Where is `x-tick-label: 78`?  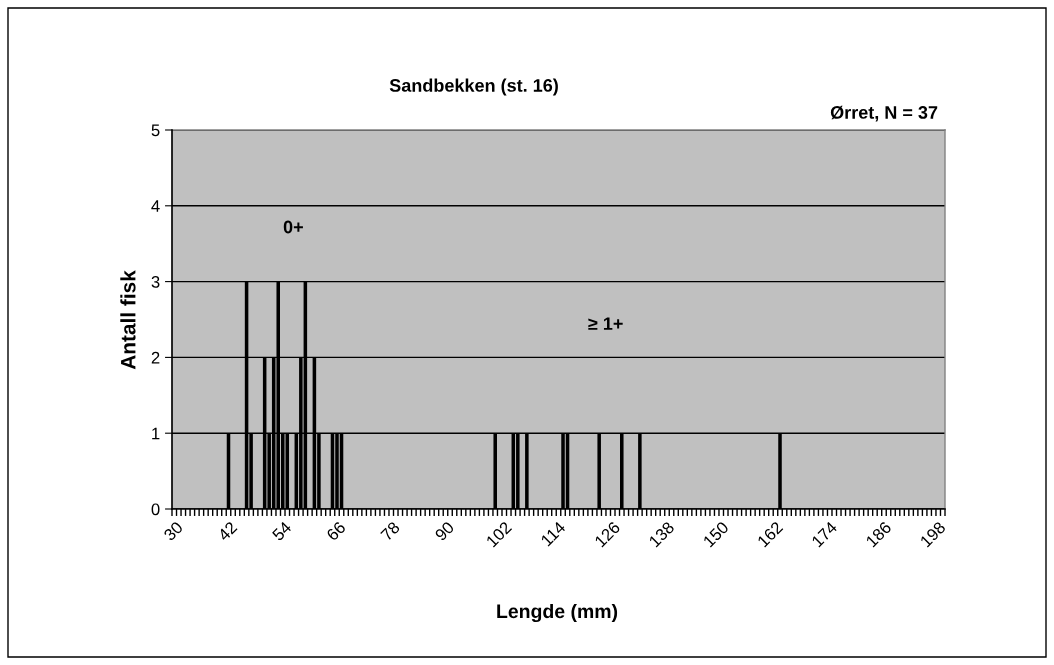 x-tick-label: 78 is located at coordinates (390, 531).